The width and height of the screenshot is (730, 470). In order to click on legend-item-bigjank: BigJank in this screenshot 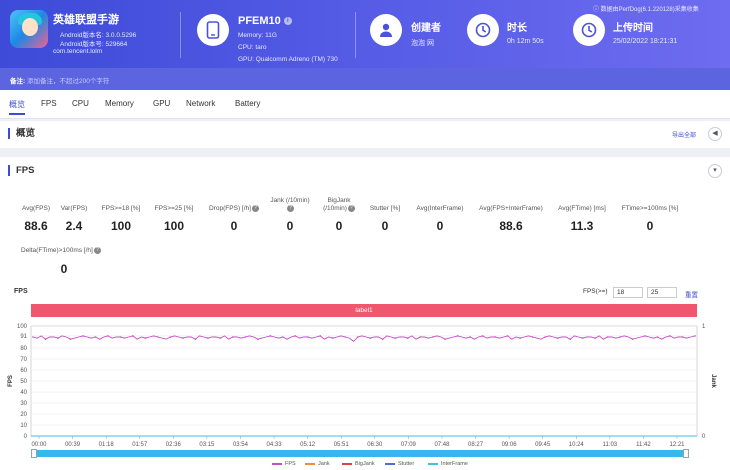, I will do `click(358, 464)`.